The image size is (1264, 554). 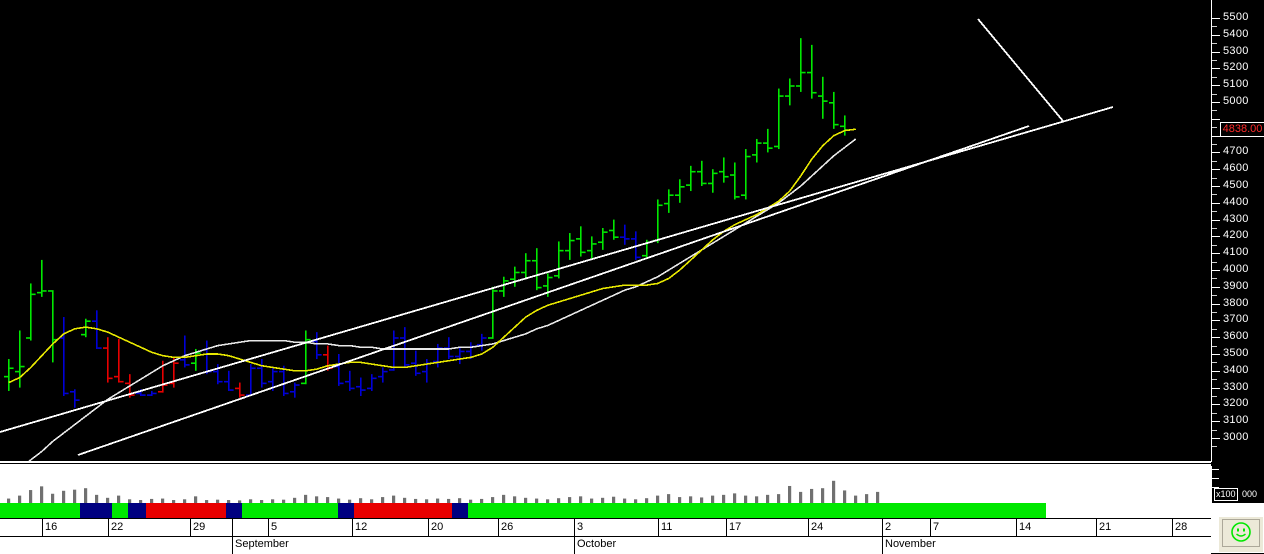 I want to click on volume-chart-pane, so click(x=605, y=484).